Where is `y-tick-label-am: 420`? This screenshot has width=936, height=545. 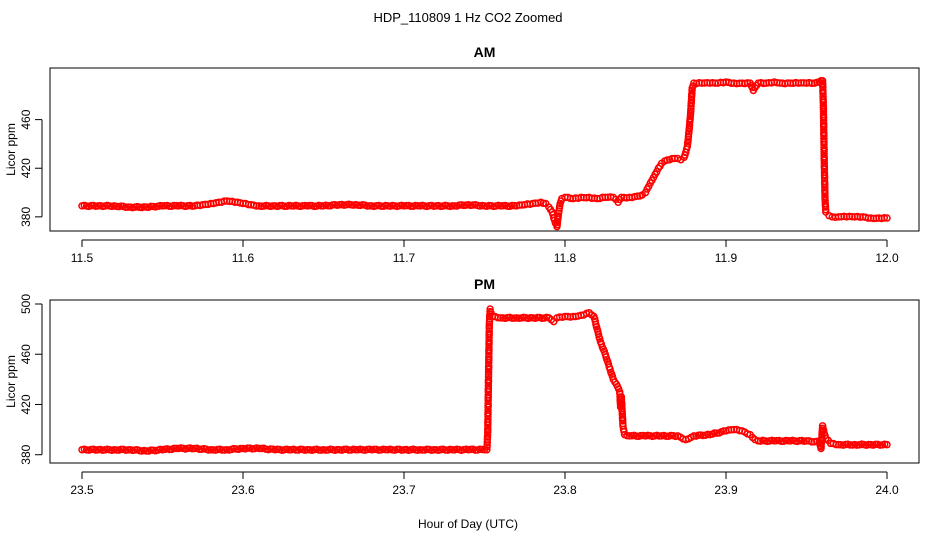 y-tick-label-am: 420 is located at coordinates (26, 168).